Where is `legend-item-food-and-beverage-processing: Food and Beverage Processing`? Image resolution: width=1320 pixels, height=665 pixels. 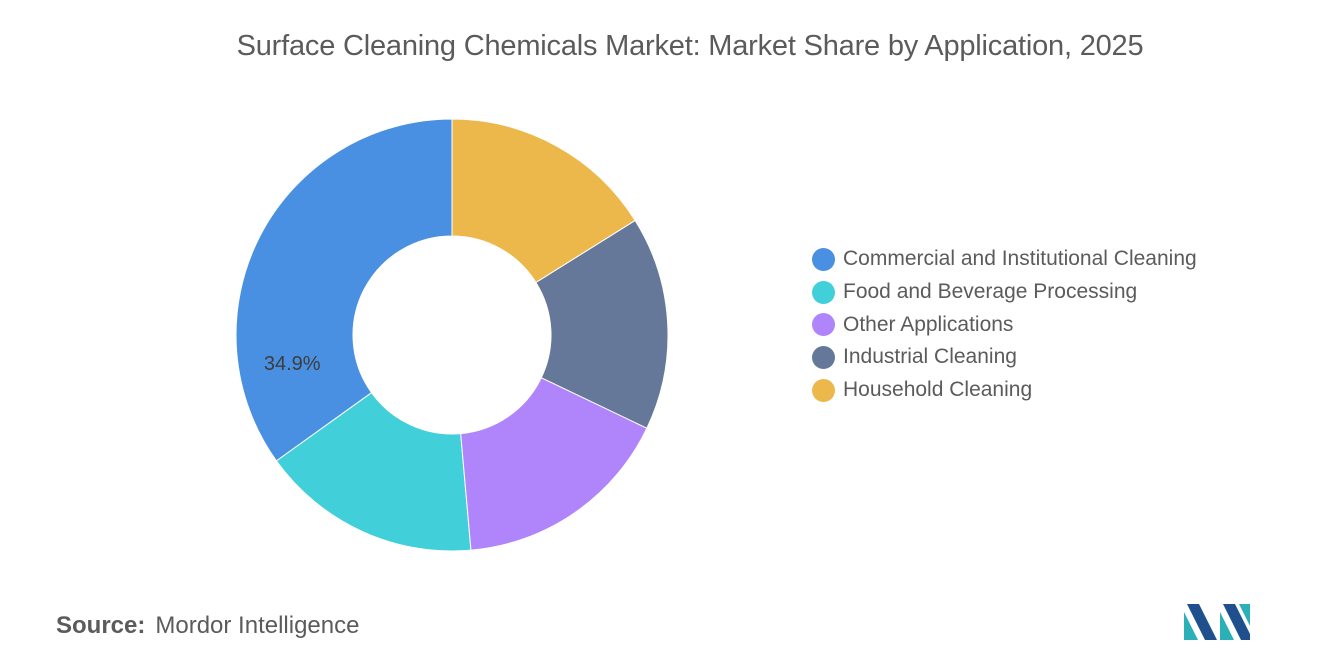
legend-item-food-and-beverage-processing: Food and Beverage Processing is located at coordinates (1004, 292).